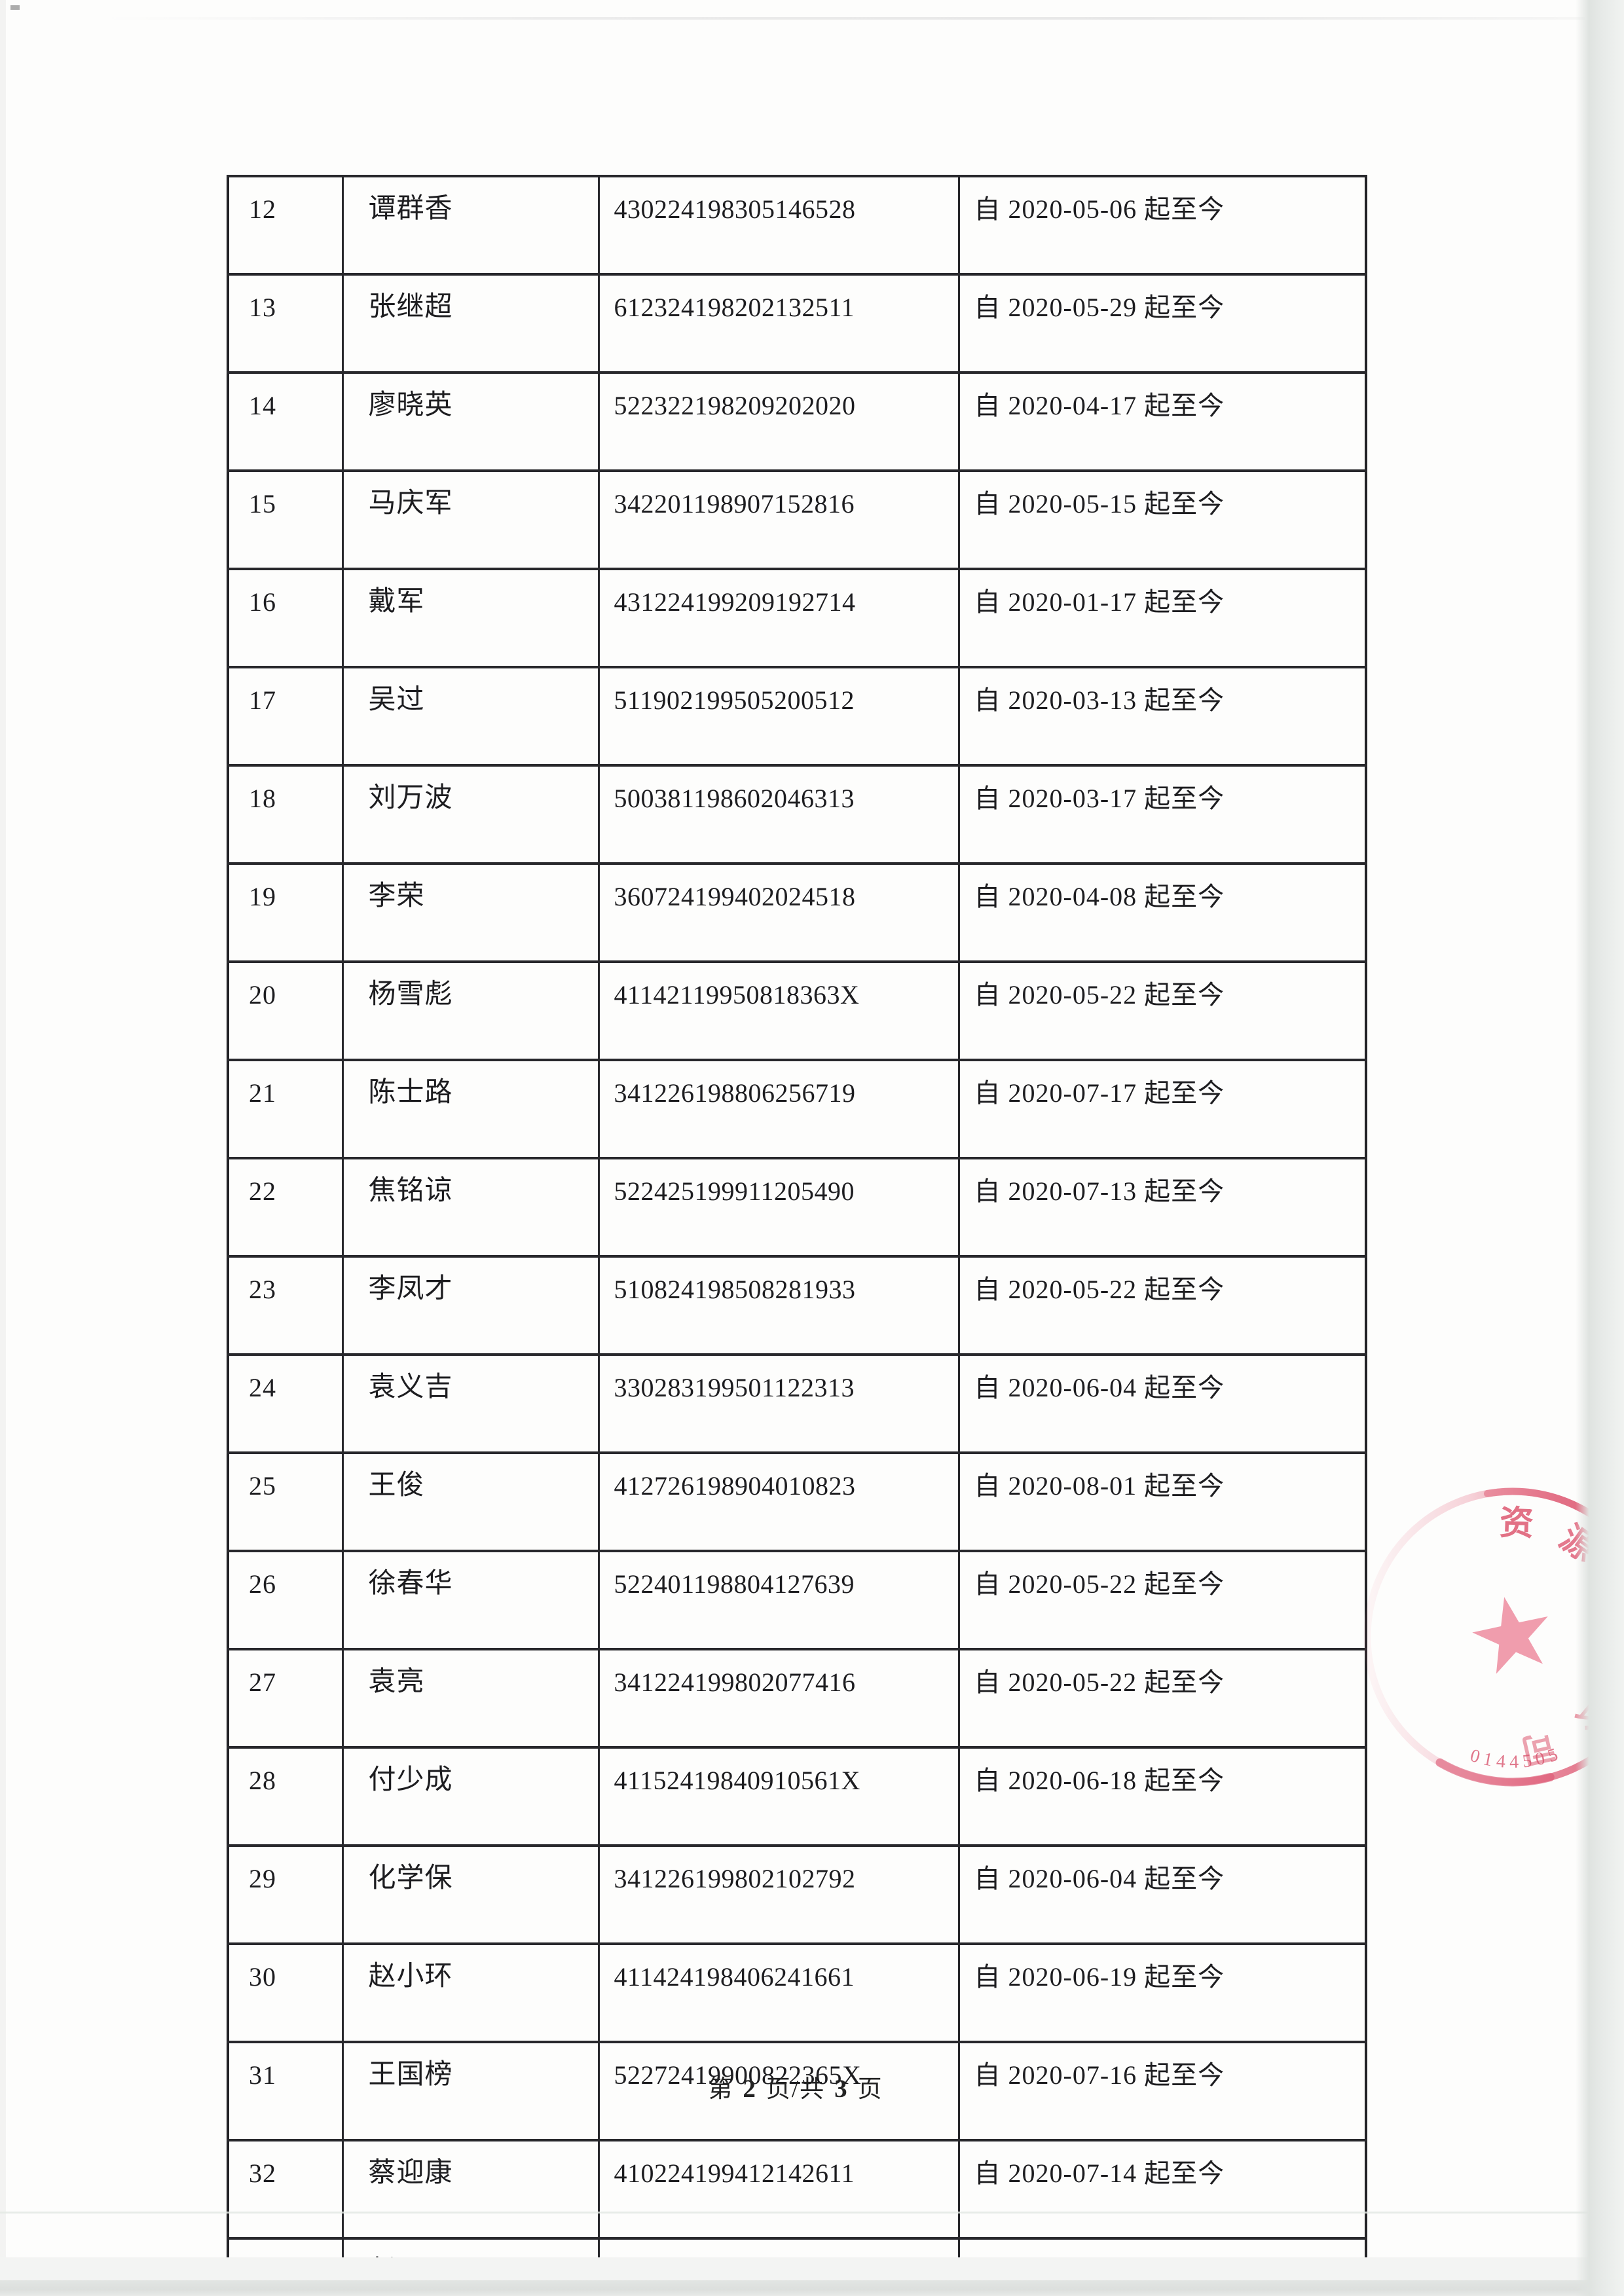 This screenshot has width=1624, height=2296. What do you see at coordinates (470, 1894) in the screenshot?
I see `name-cell: 化学保` at bounding box center [470, 1894].